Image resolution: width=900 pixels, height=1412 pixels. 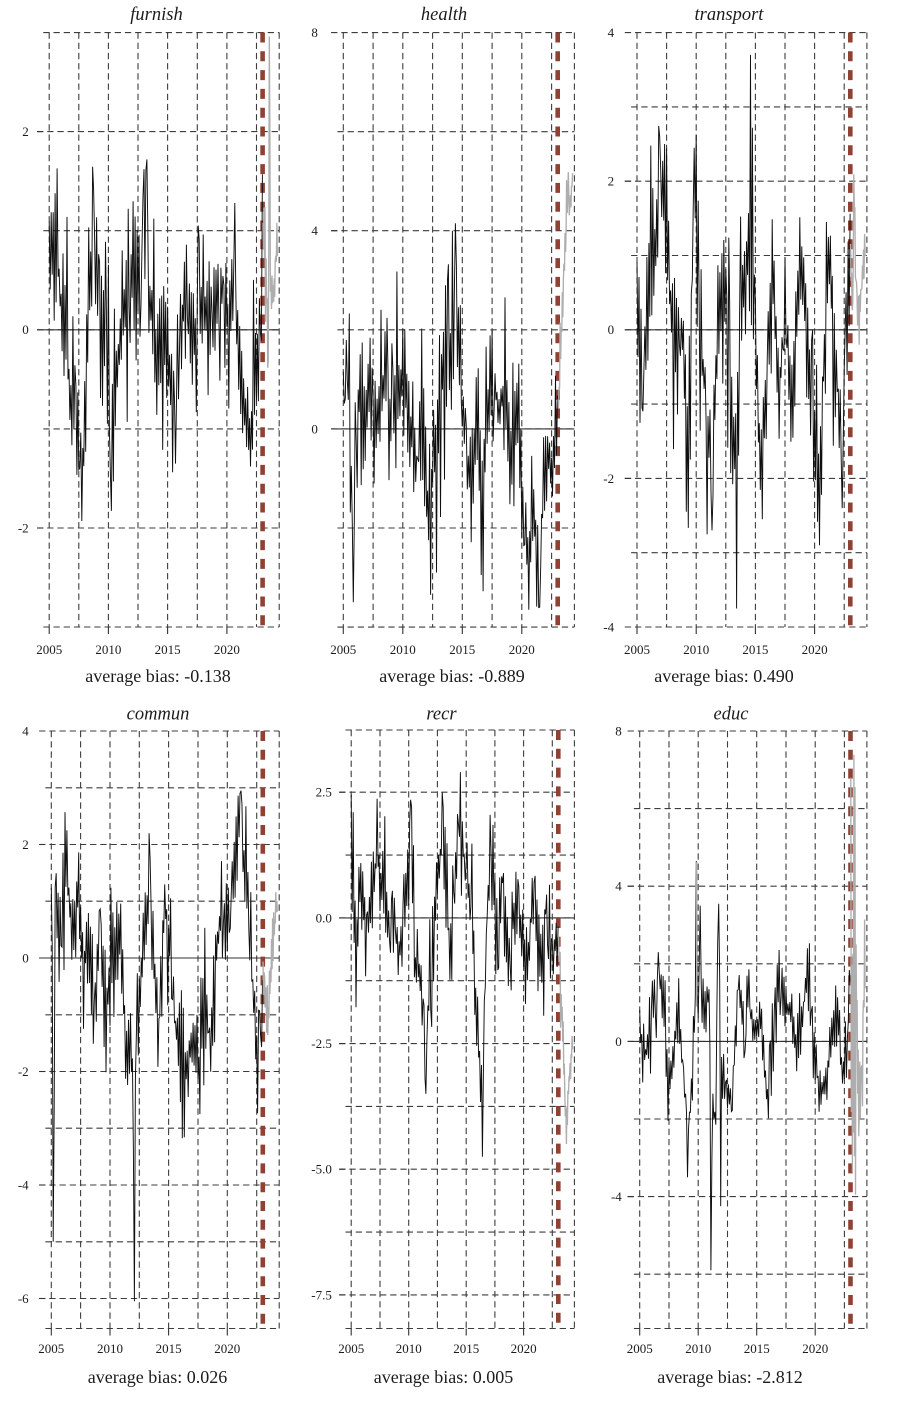 What do you see at coordinates (156, 15) in the screenshot?
I see `svg-text: furnish` at bounding box center [156, 15].